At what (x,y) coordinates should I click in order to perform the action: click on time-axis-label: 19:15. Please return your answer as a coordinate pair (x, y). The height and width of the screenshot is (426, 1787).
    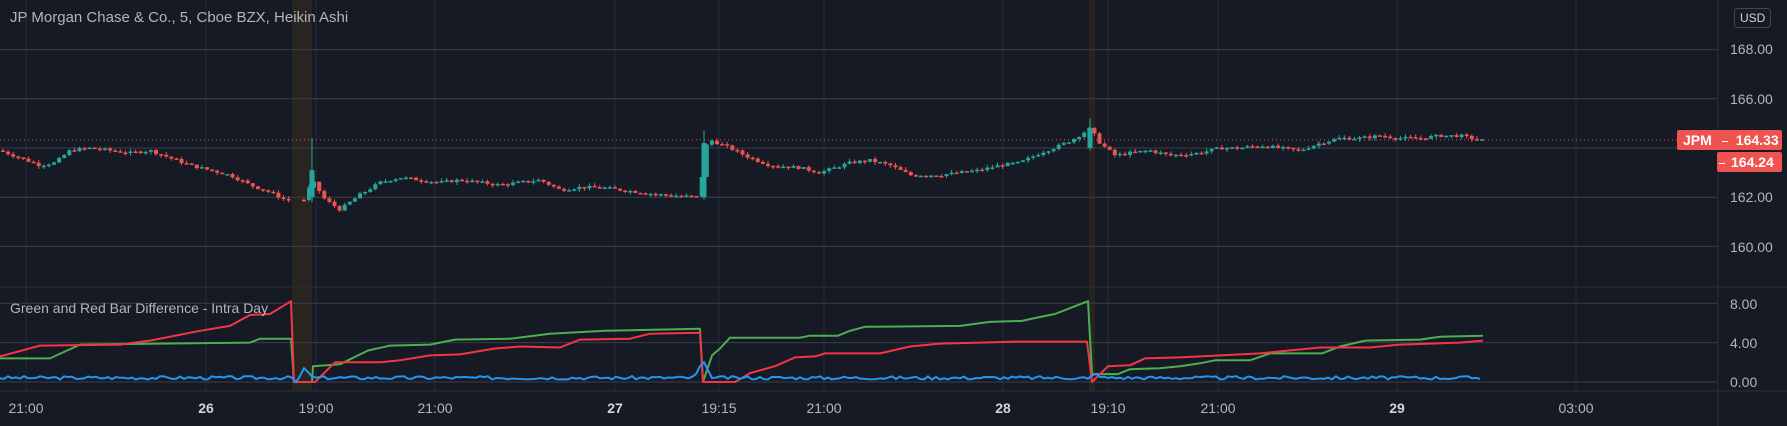
    Looking at the image, I should click on (719, 408).